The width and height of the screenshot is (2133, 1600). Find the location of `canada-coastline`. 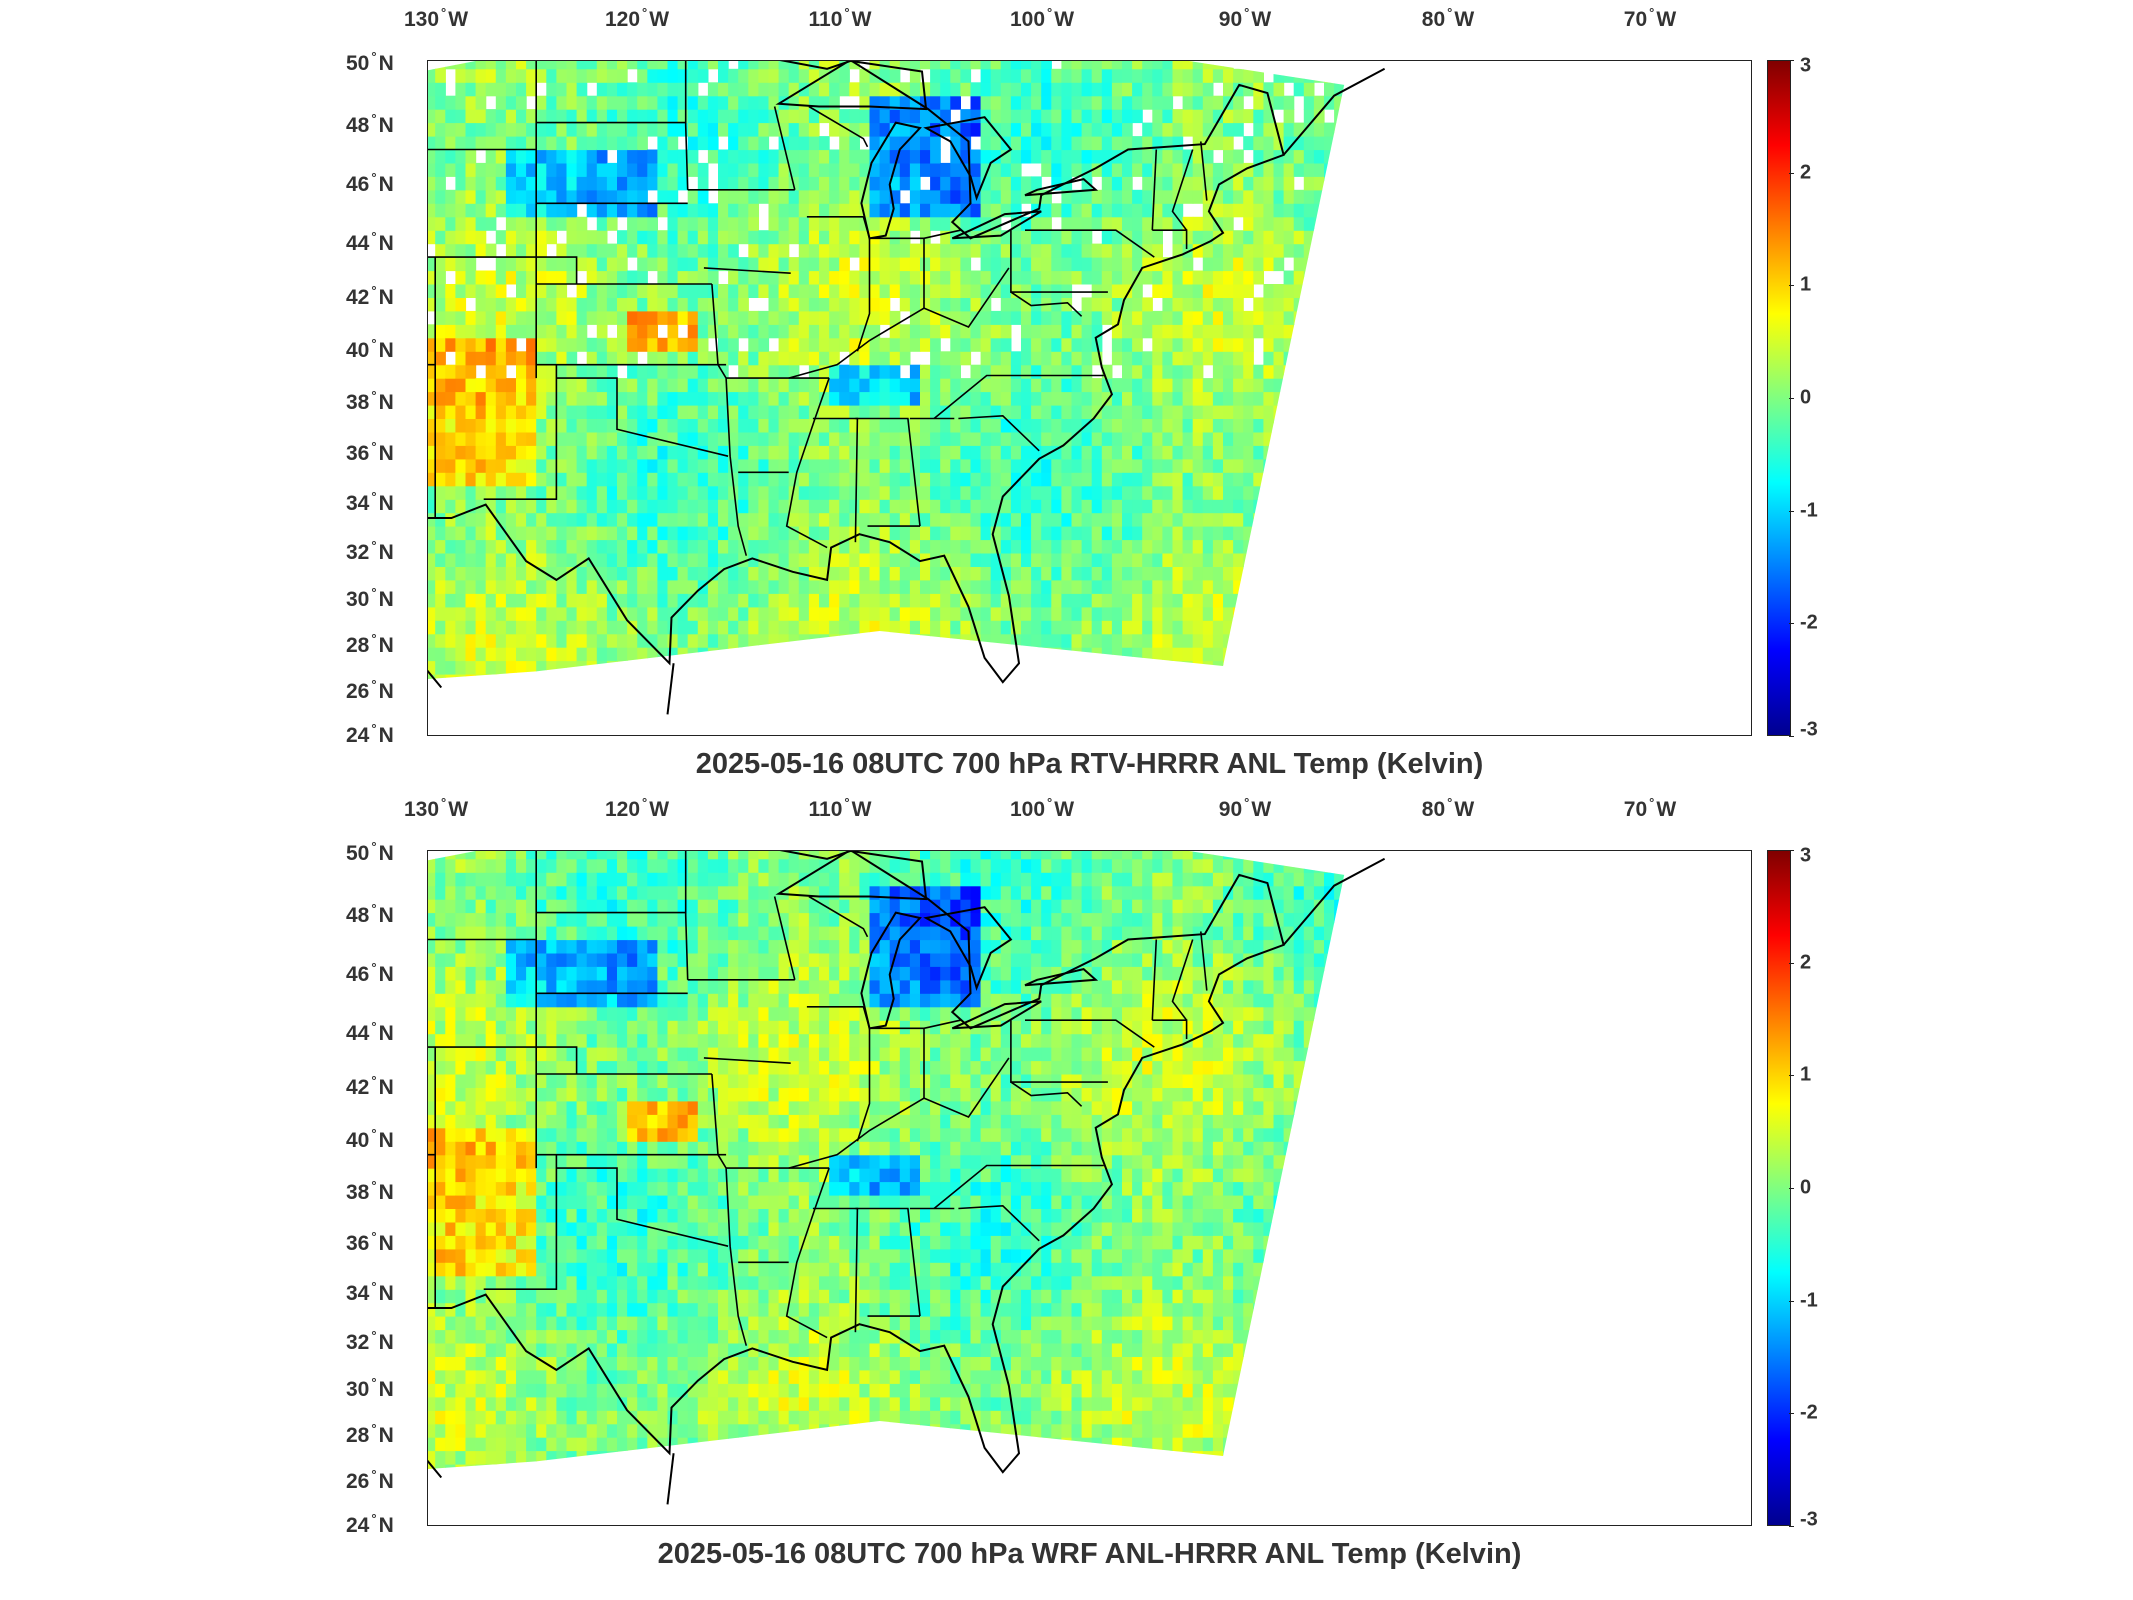

canada-coastline is located at coordinates (1334, 111).